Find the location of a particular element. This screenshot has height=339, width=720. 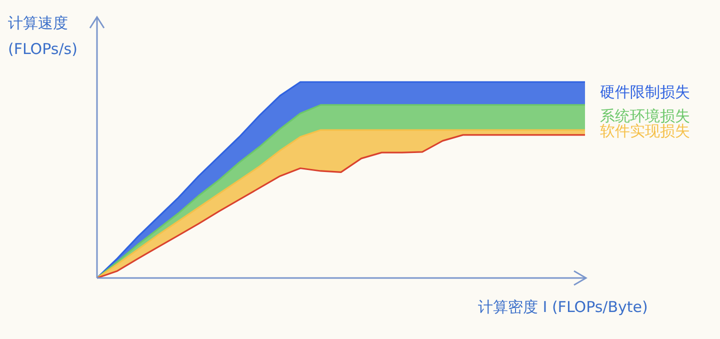

series-label: 软件实现损失 is located at coordinates (645, 132).